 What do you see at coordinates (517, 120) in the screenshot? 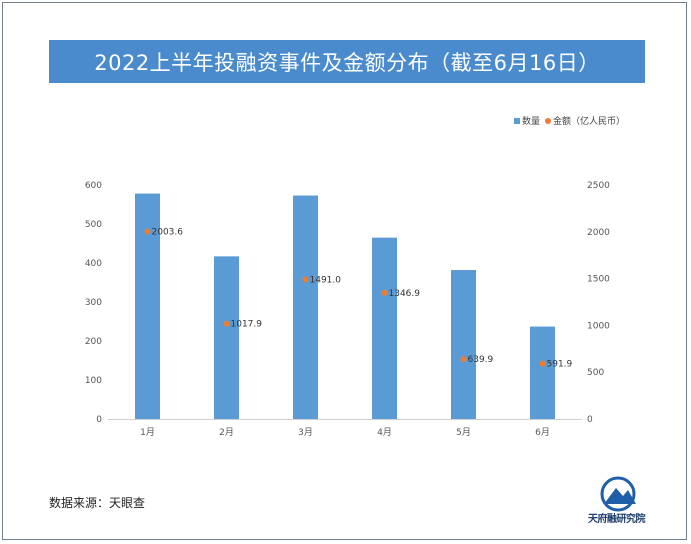
I see `legend-bar-swatch` at bounding box center [517, 120].